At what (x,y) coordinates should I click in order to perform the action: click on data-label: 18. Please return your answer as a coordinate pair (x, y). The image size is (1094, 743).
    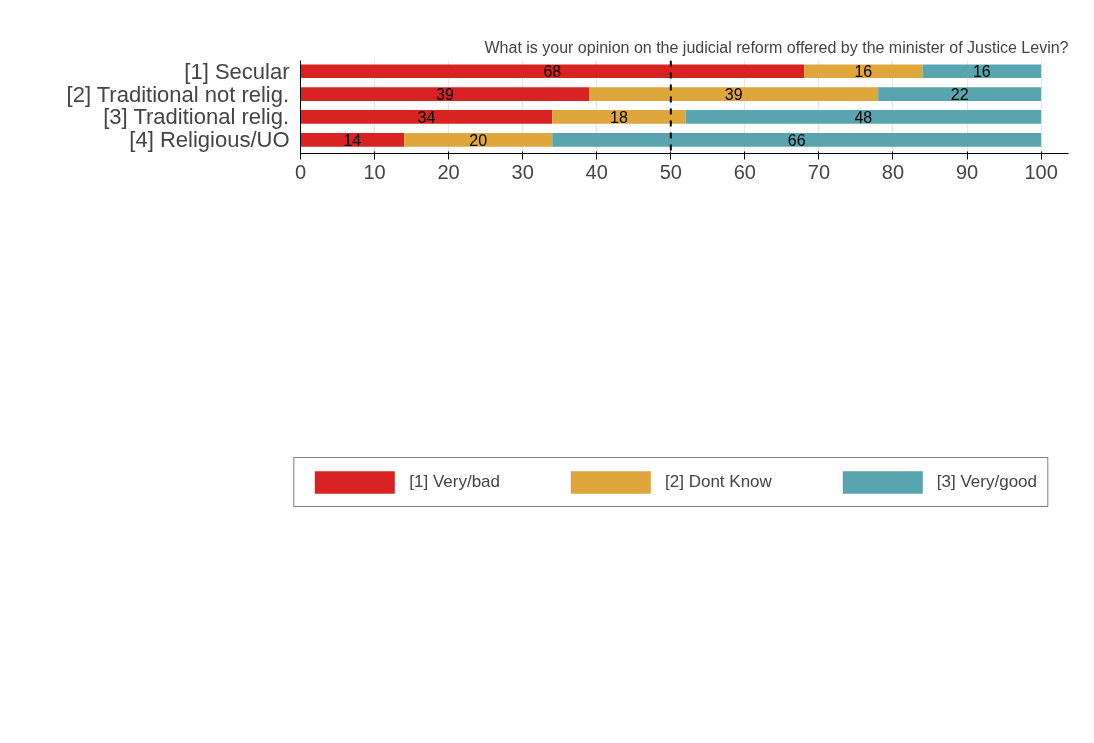
    Looking at the image, I should click on (619, 117).